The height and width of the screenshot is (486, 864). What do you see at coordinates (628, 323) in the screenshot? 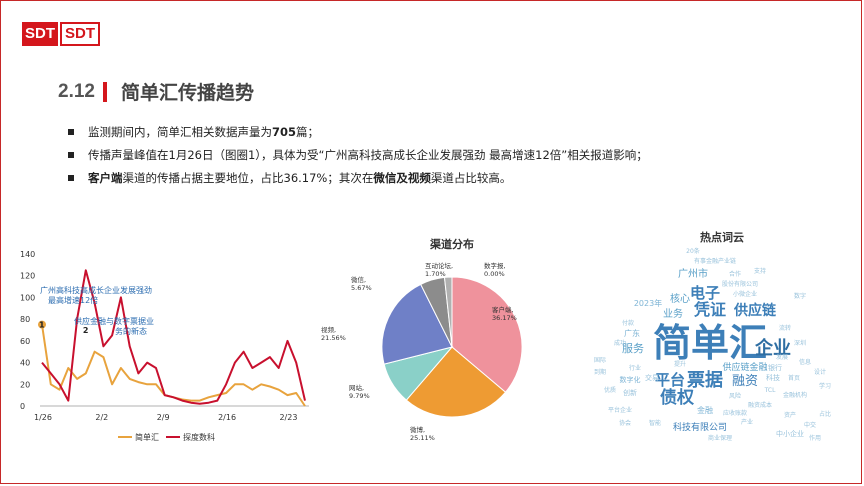
I see `wordcloud-word: 付款` at bounding box center [628, 323].